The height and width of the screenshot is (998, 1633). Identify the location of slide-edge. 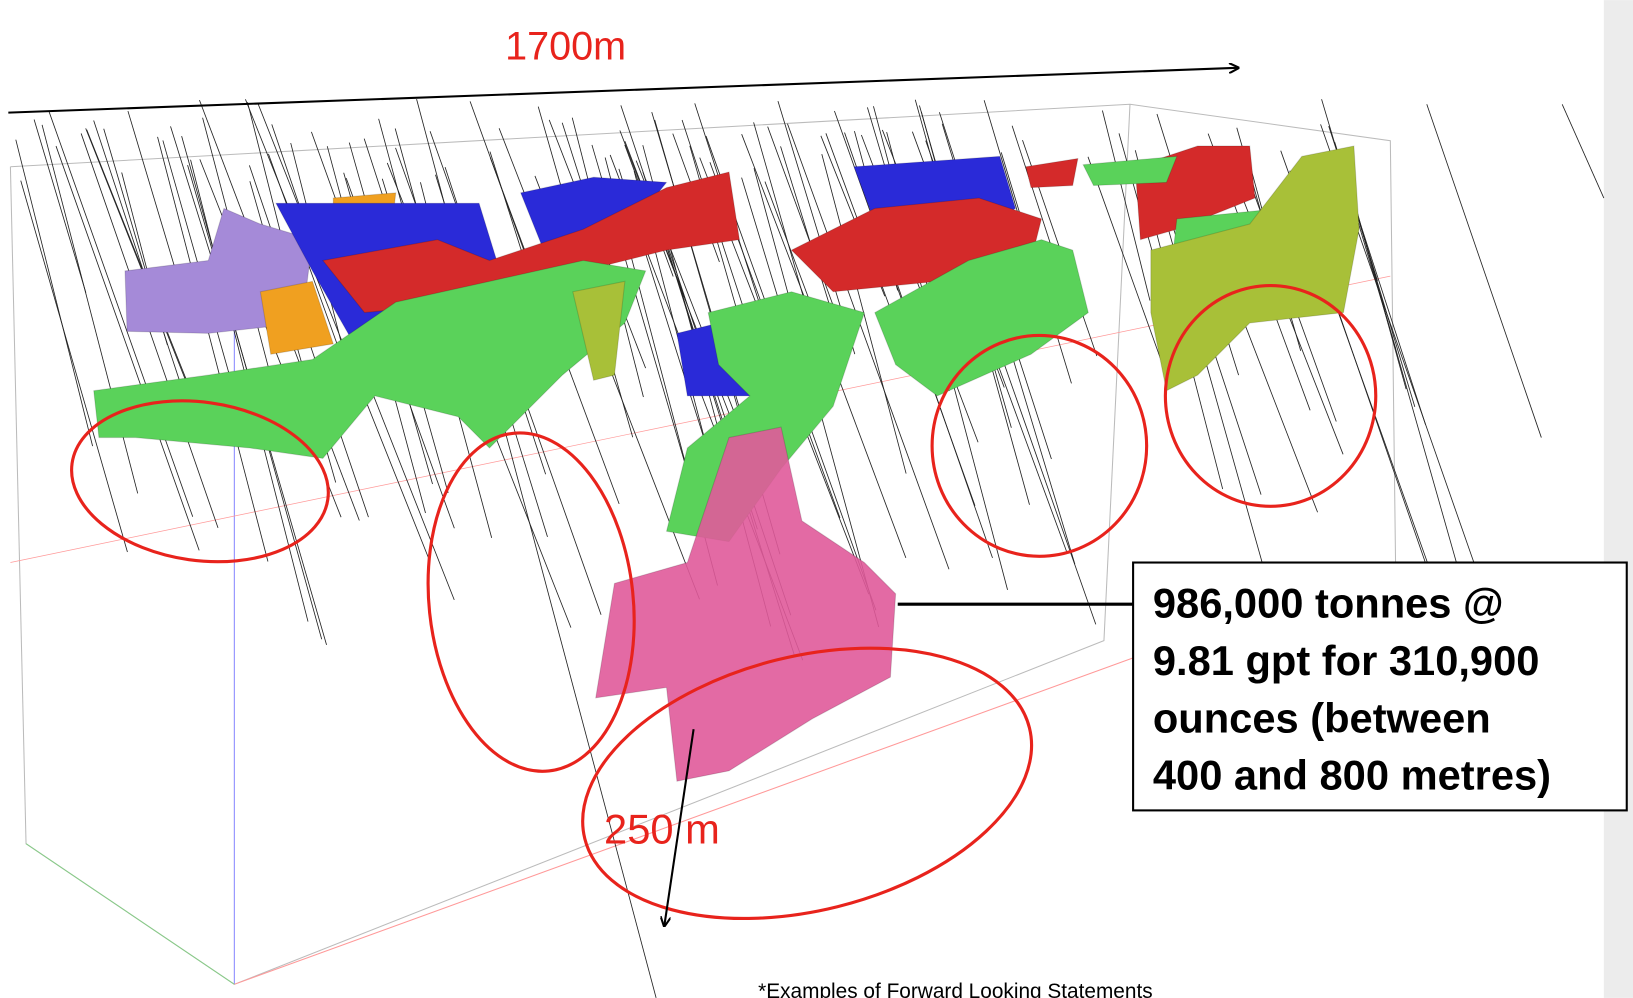
(1618, 499).